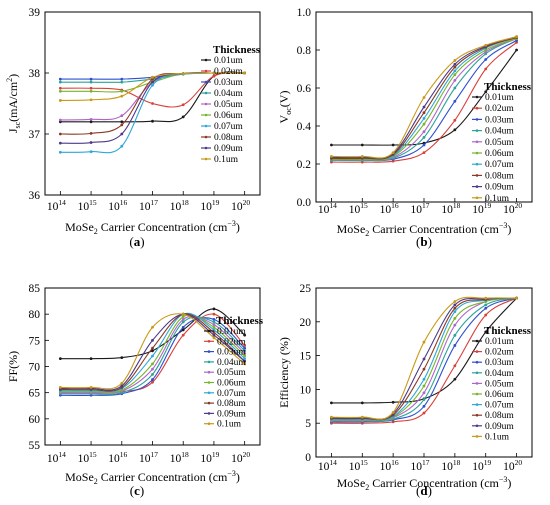 This screenshot has height=505, width=550. What do you see at coordinates (209, 205) in the screenshot?
I see `x-tick-label: 1019` at bounding box center [209, 205].